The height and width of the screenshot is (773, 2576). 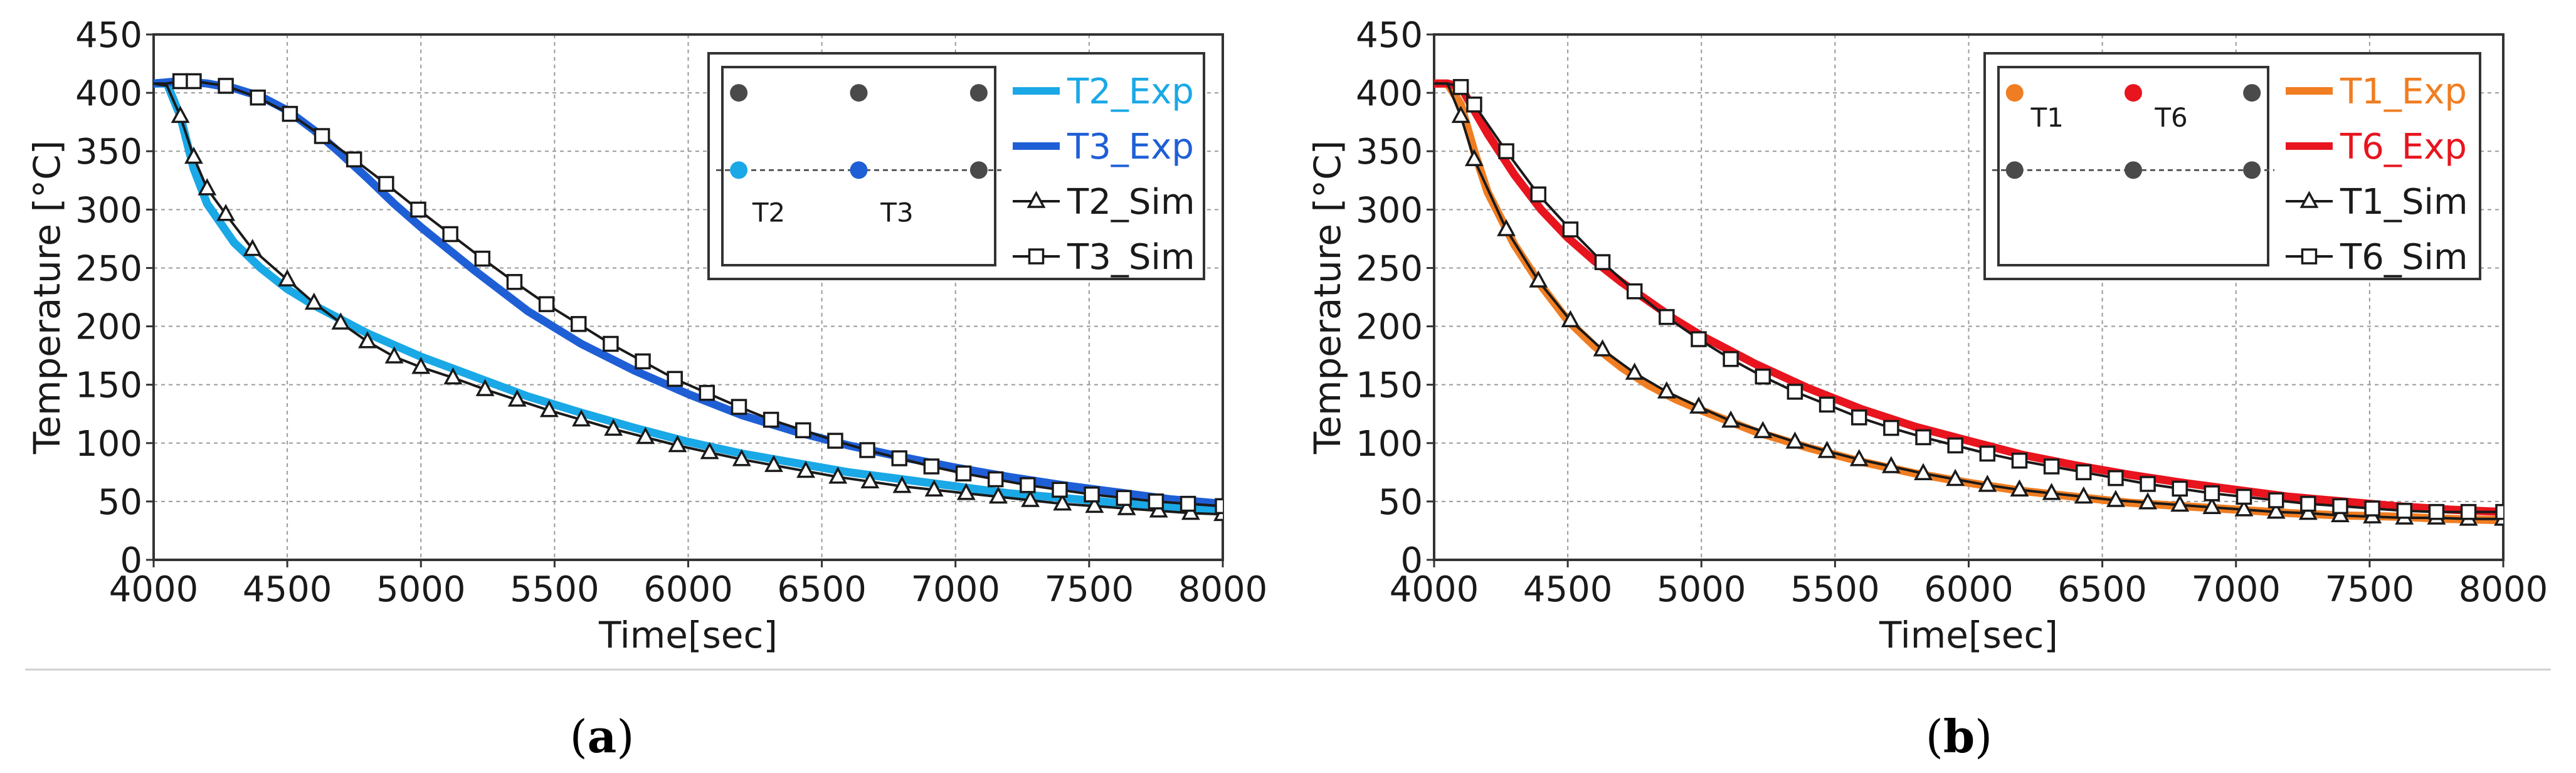 I want to click on x-tick-label: 7500, so click(x=1089, y=589).